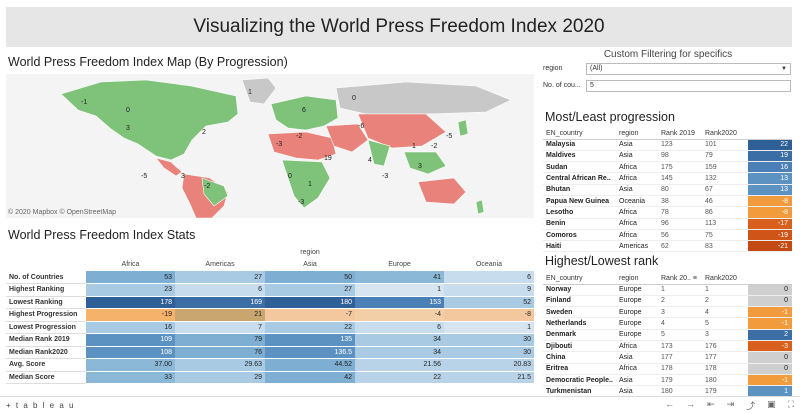 Image resolution: width=800 pixels, height=414 pixels. What do you see at coordinates (489, 352) in the screenshot?
I see `stats-cell: 30` at bounding box center [489, 352].